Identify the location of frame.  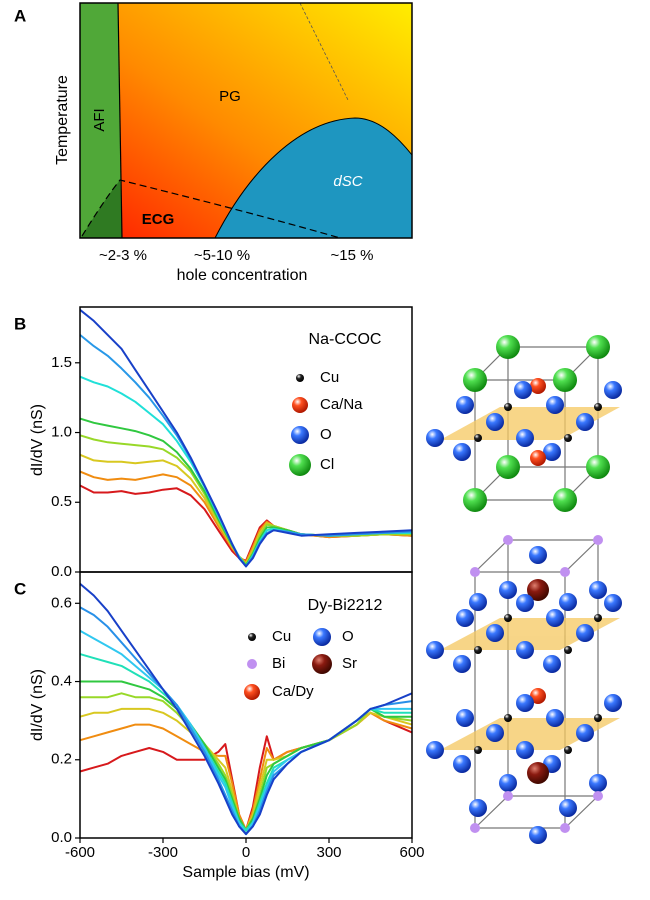
(246, 120).